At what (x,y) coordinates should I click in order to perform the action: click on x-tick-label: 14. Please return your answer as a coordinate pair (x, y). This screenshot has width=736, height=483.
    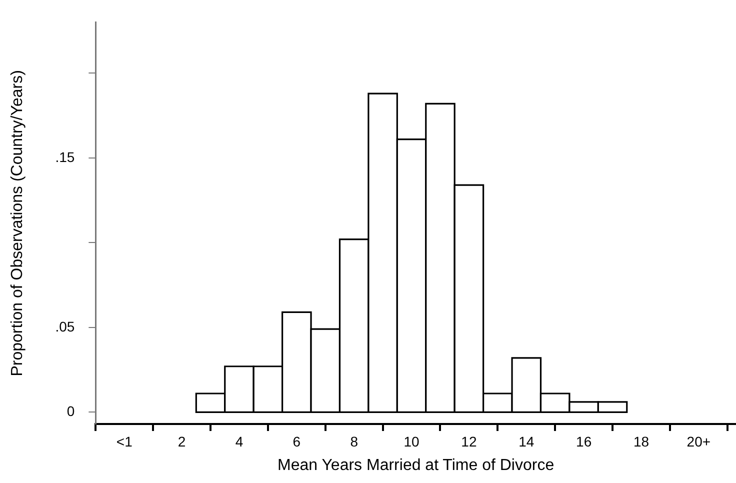
    Looking at the image, I should click on (526, 441).